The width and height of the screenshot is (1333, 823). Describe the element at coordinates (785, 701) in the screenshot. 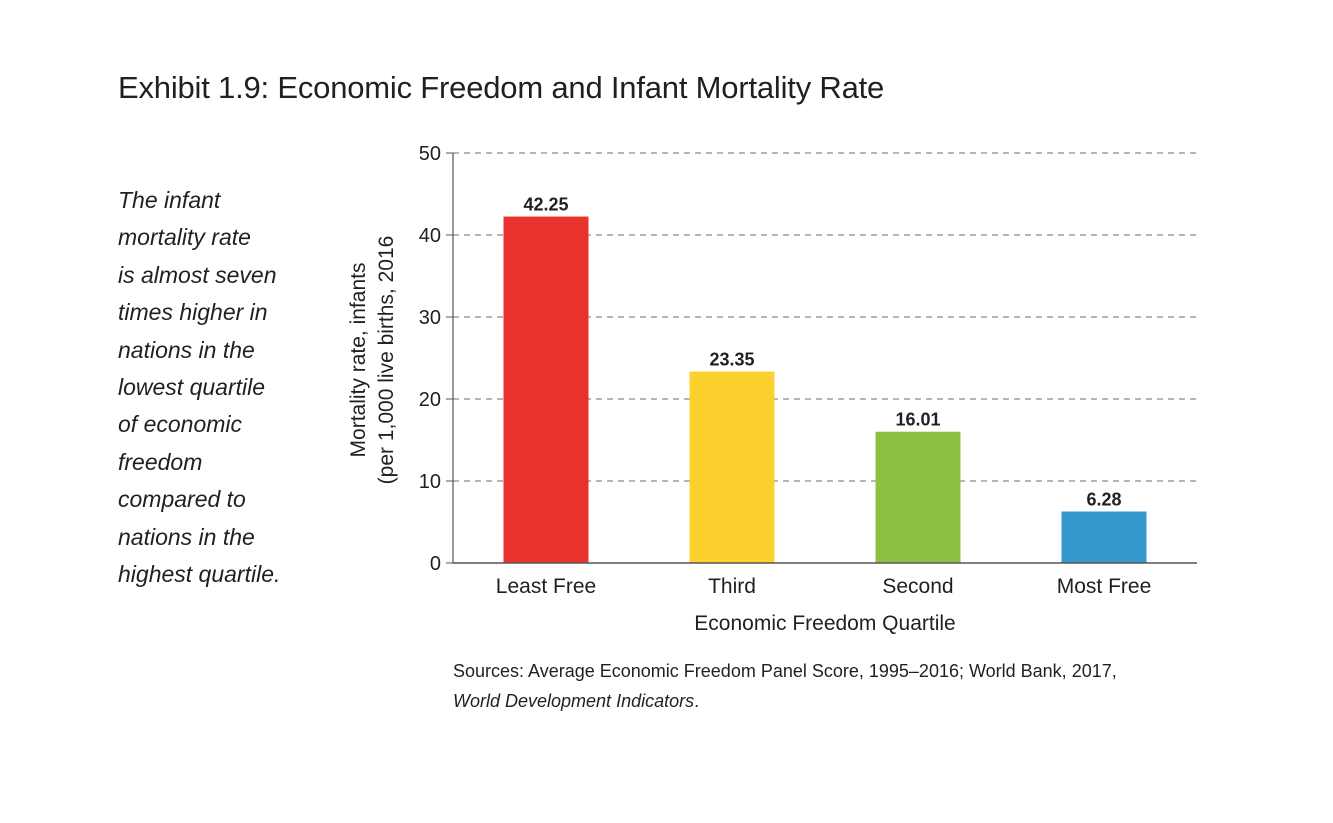

I see `sources-line-2: World Development Indicators.` at that location.